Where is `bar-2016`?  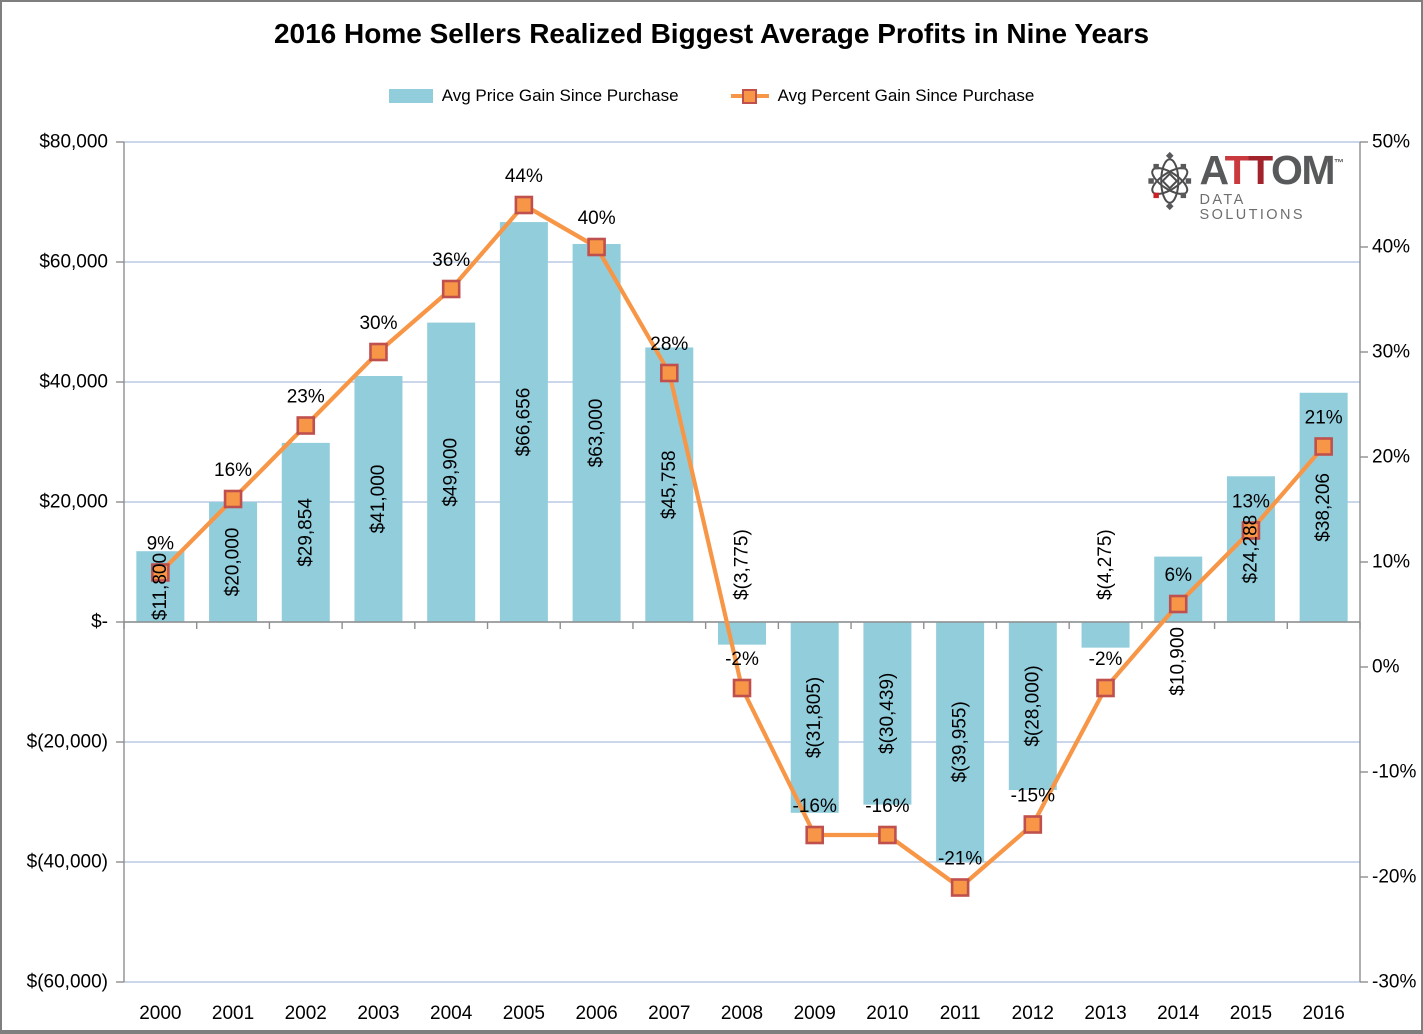 bar-2016 is located at coordinates (1323, 507).